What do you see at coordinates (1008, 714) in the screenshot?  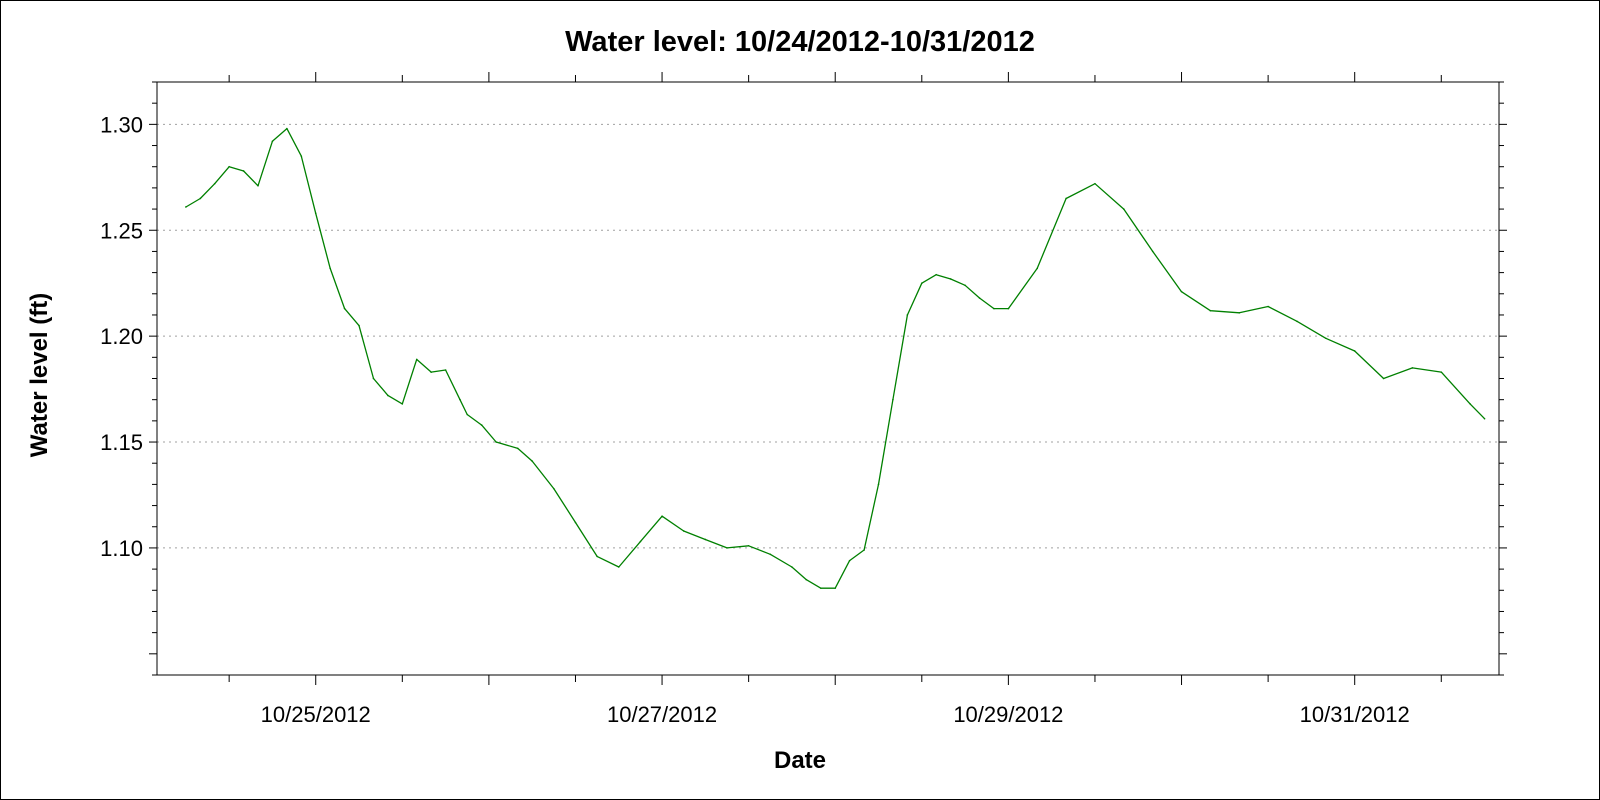 I see `x-tick-label: 10/29/2012` at bounding box center [1008, 714].